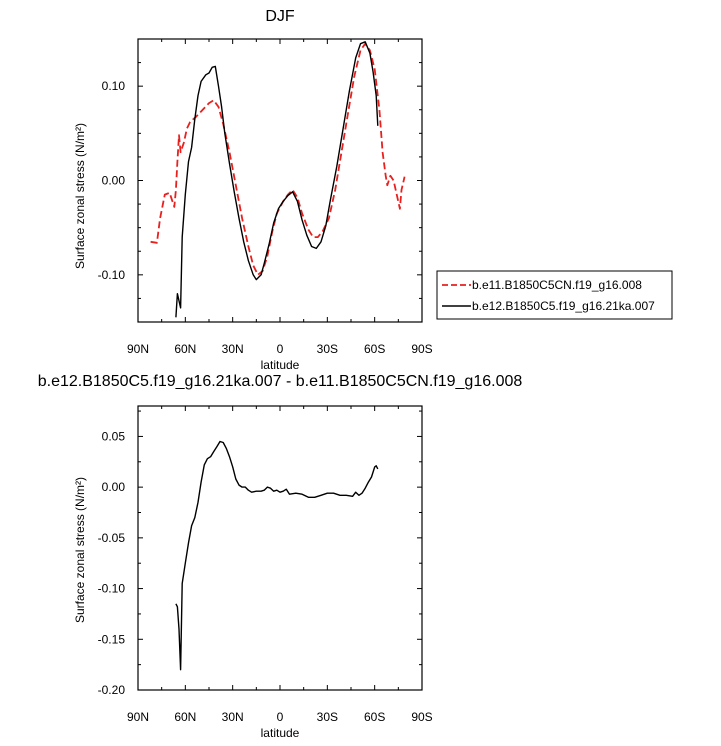 This screenshot has width=721, height=746. I want to click on bottom-chart-y-tick-label: -0.15, so click(112, 639).